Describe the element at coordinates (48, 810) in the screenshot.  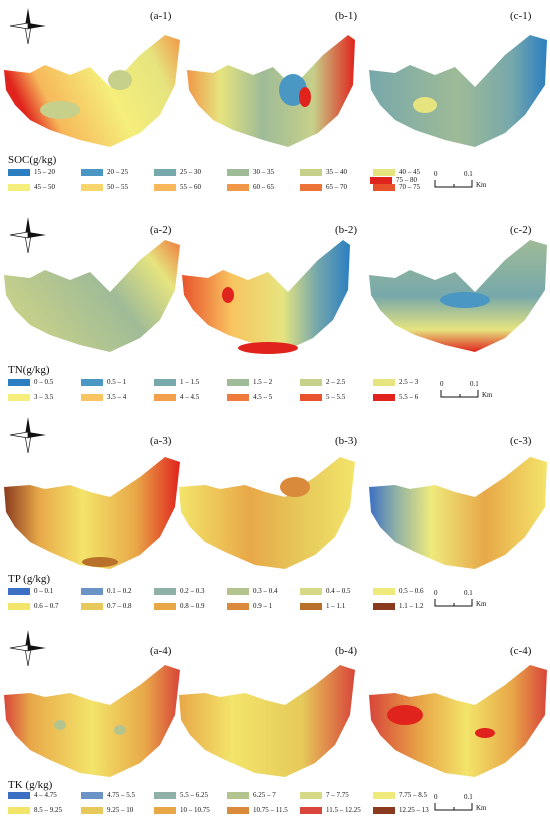
I see `legend-label: 8.5 – 9.25` at that location.